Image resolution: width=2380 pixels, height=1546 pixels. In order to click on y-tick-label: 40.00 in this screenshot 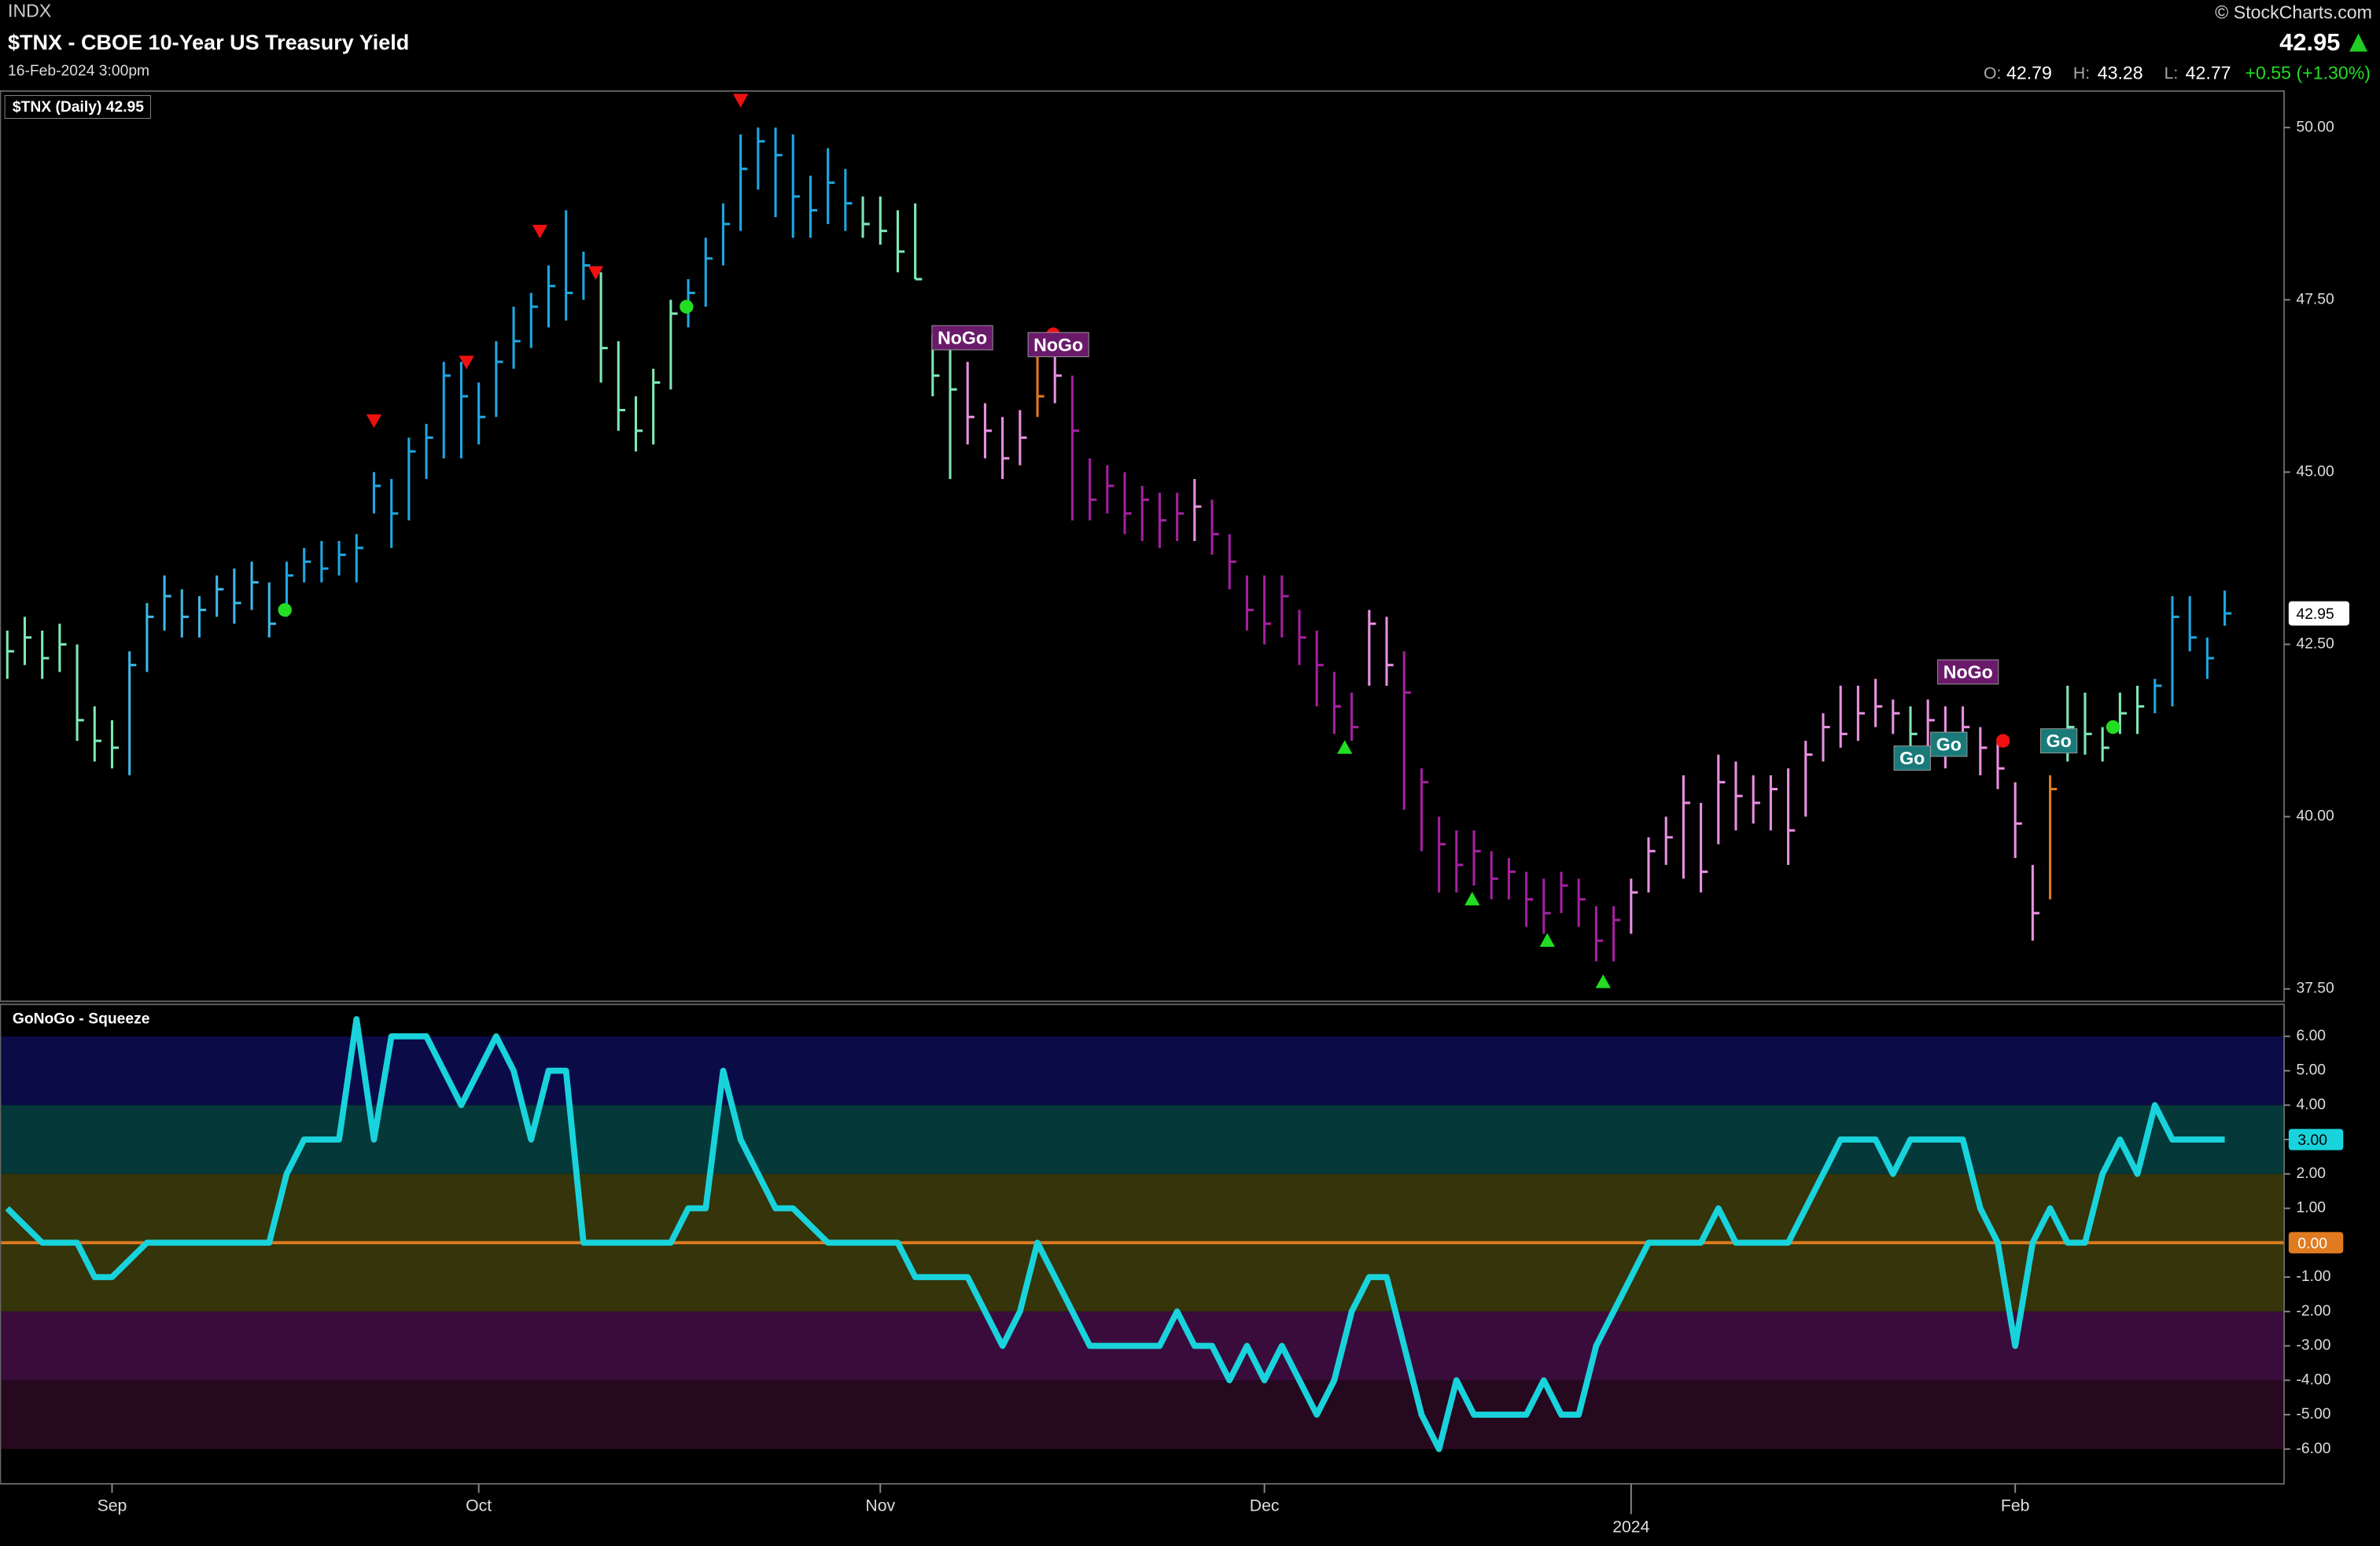, I will do `click(2315, 817)`.